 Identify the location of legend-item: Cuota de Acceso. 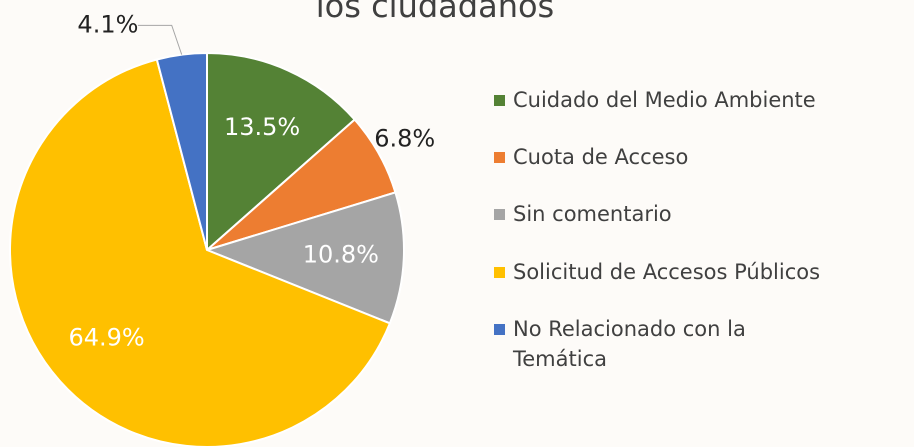
(664, 157).